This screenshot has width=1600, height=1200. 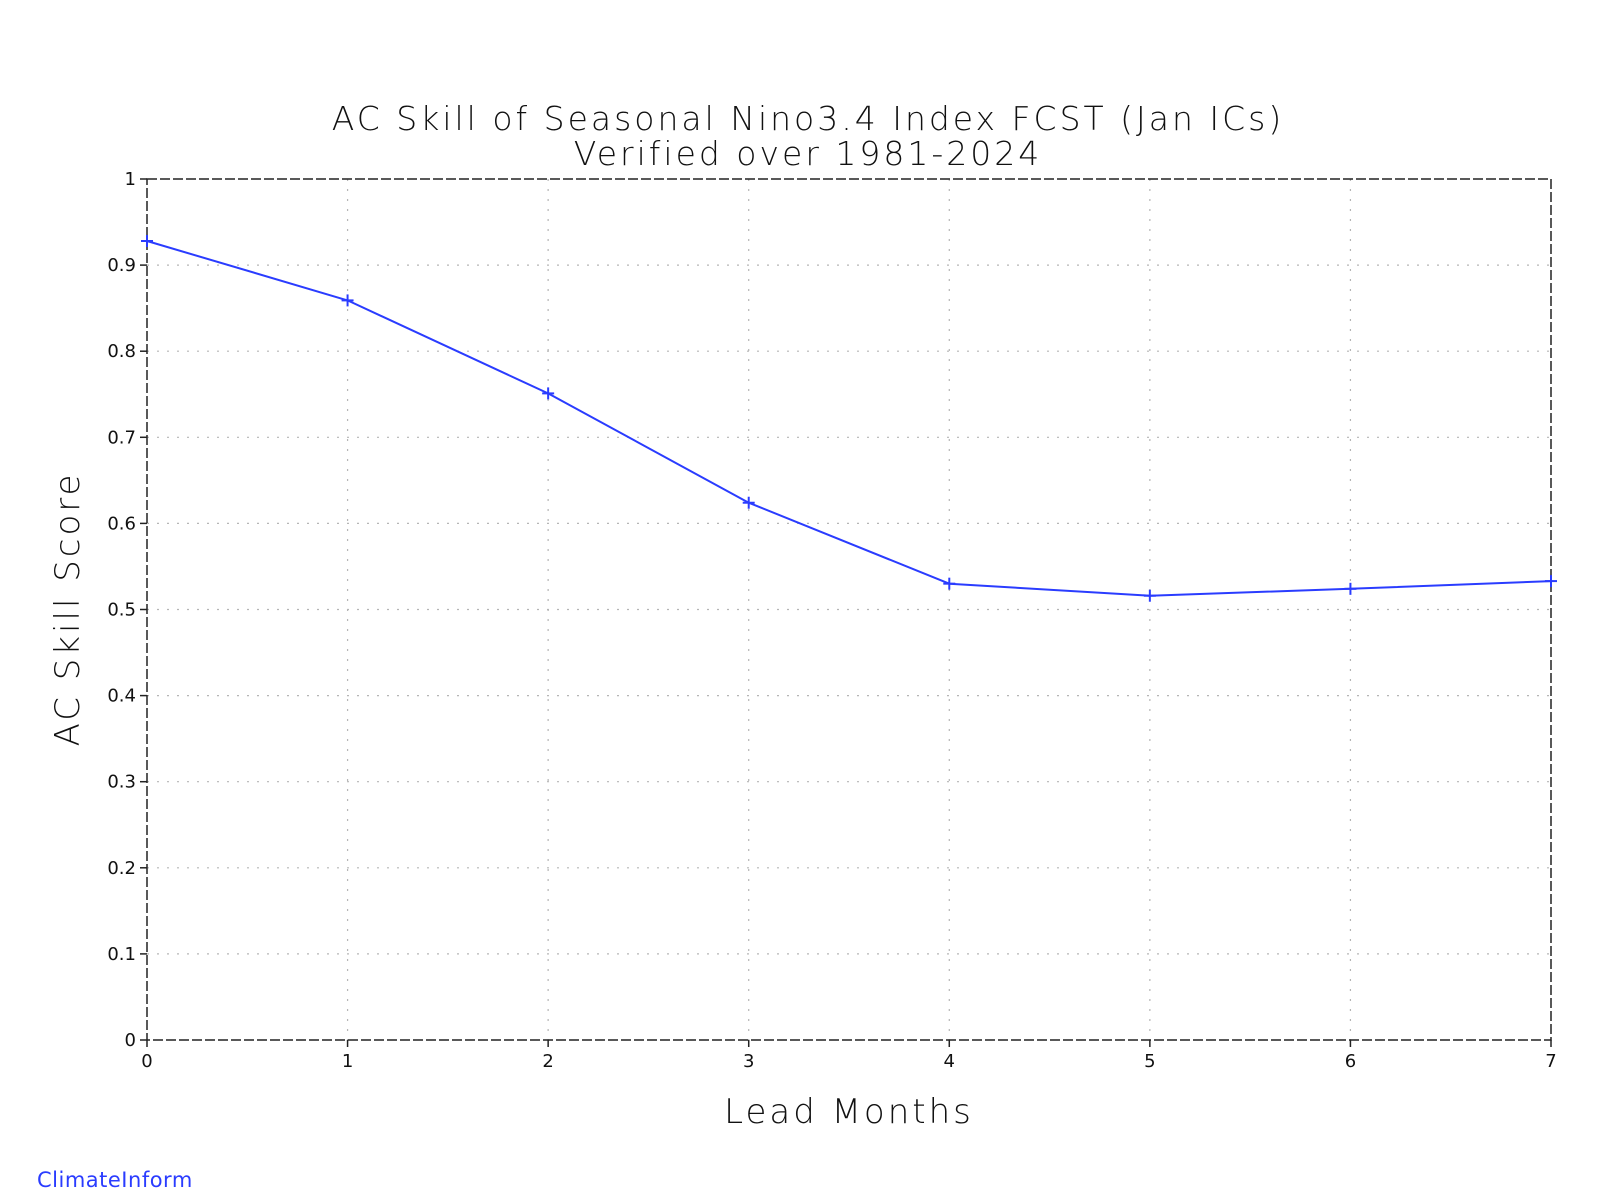 I want to click on y-tick-label: 0.6, so click(x=121, y=523).